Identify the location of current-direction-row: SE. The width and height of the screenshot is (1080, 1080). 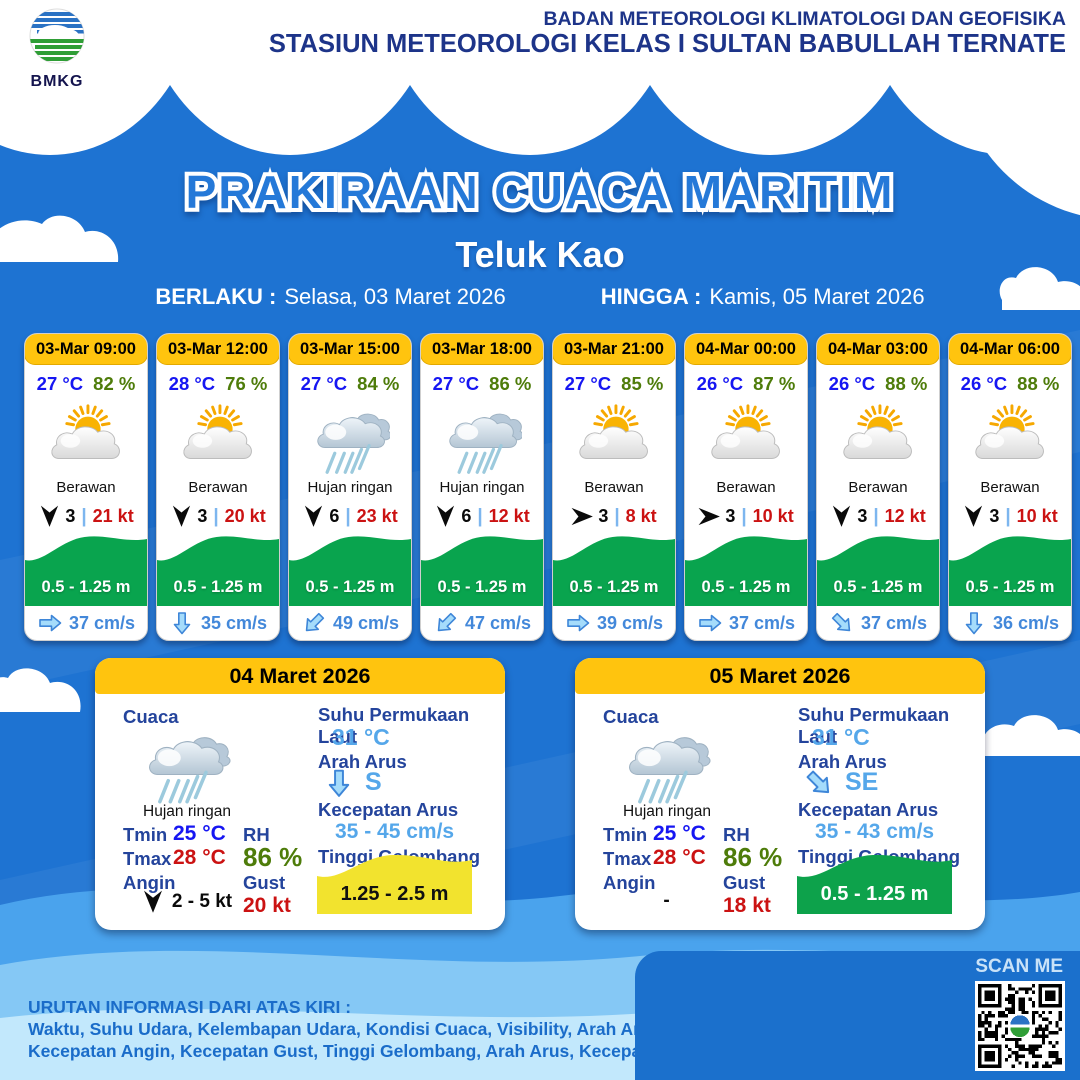
(840, 782).